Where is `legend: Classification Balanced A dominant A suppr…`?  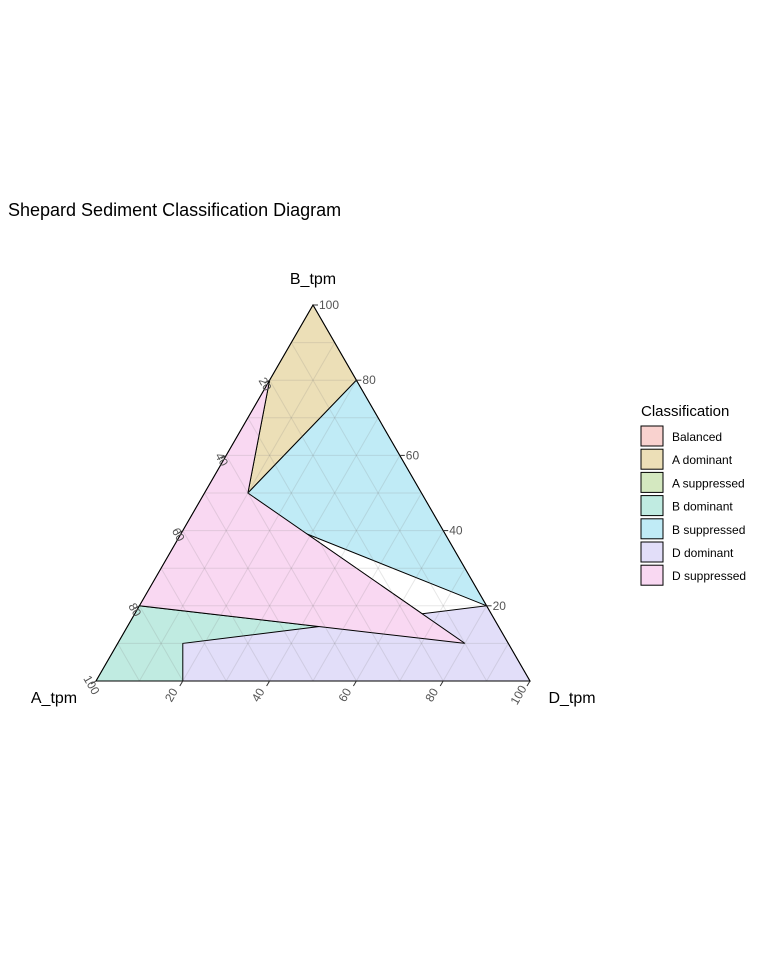 legend: Classification Balanced A dominant A suppr… is located at coordinates (693, 494).